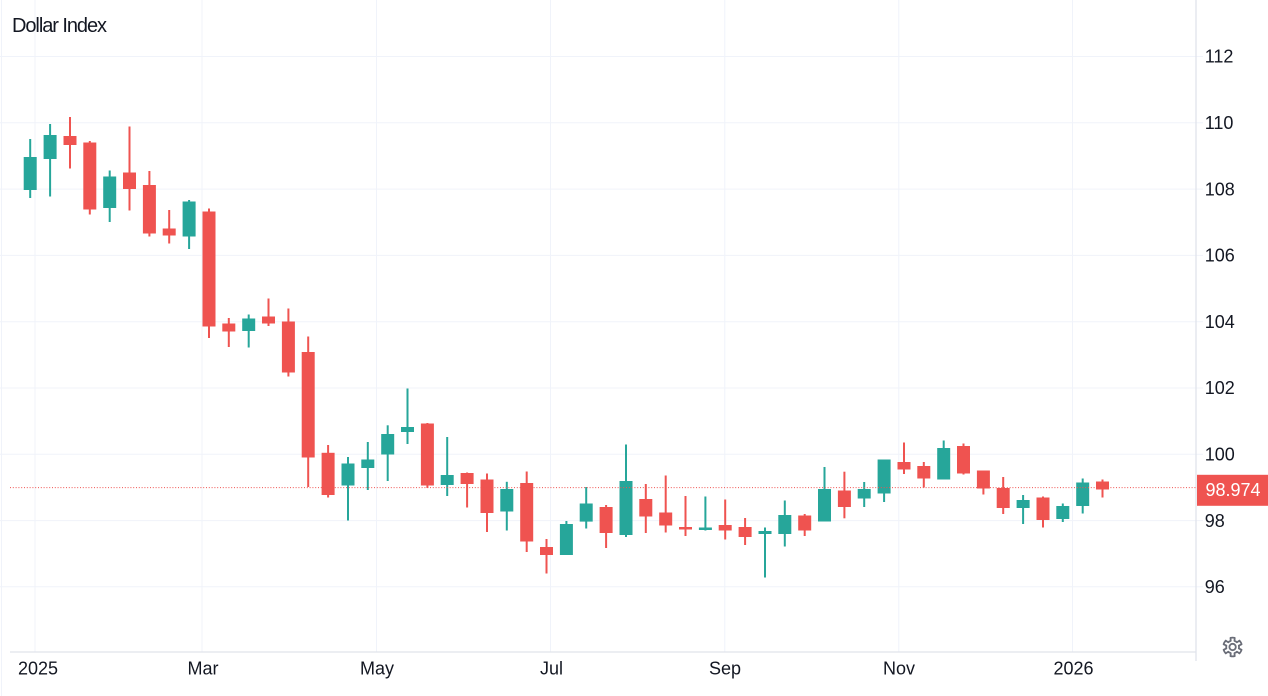 This screenshot has width=1268, height=696. What do you see at coordinates (1215, 587) in the screenshot?
I see `svg-text: 96` at bounding box center [1215, 587].